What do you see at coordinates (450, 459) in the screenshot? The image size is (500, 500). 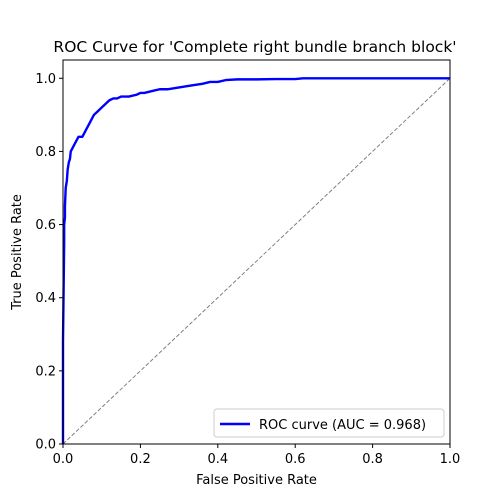 I see `x-tick-label: 1.0` at bounding box center [450, 459].